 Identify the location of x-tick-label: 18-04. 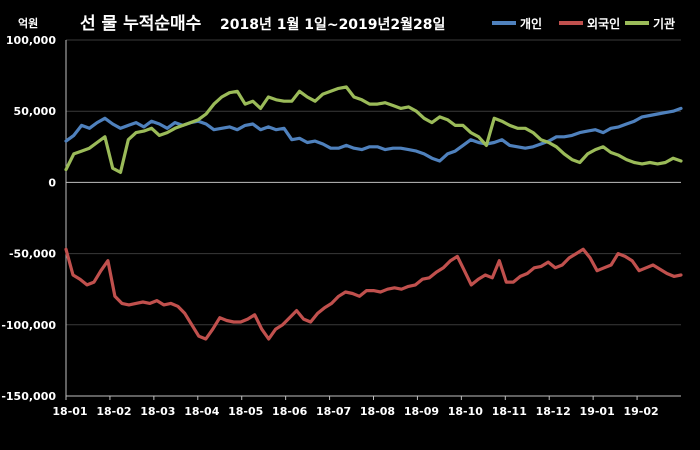
(202, 411).